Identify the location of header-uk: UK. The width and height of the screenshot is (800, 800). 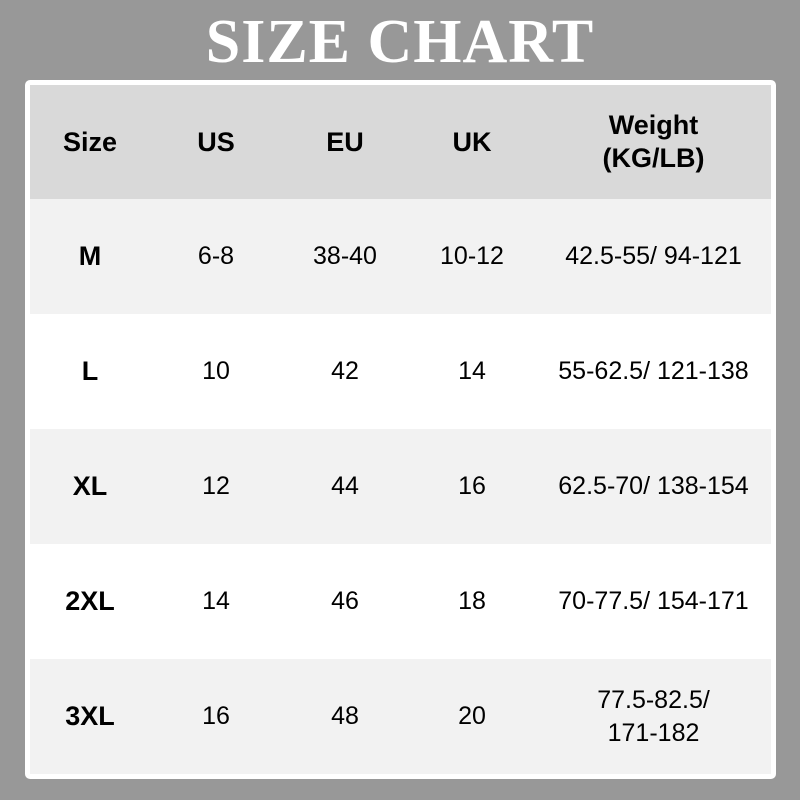
(472, 142).